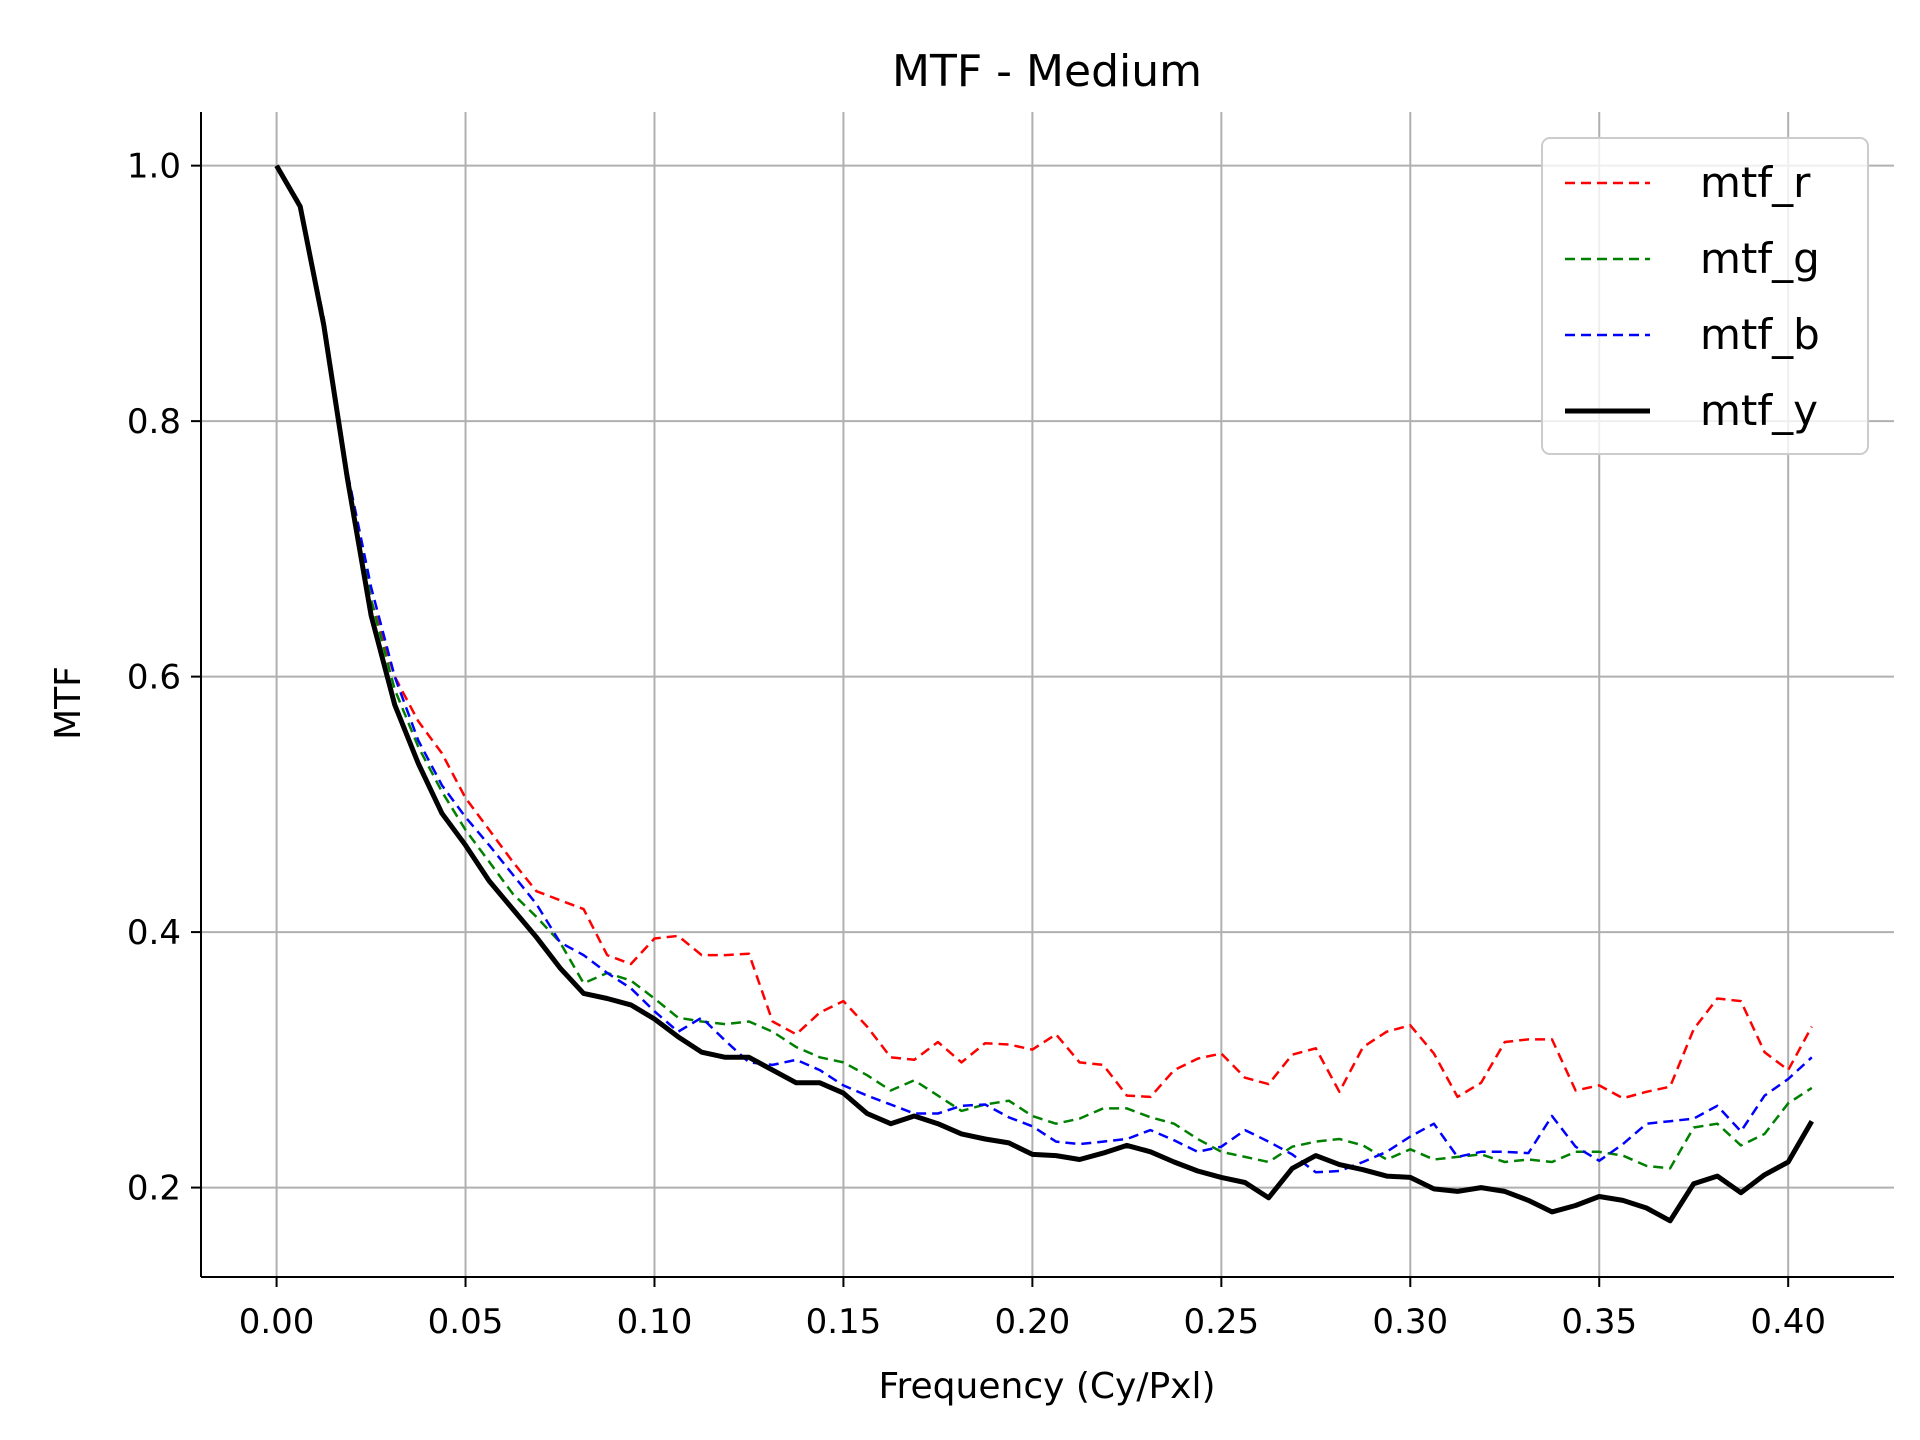  What do you see at coordinates (655, 1322) in the screenshot?
I see `x-tick-label: 0.10` at bounding box center [655, 1322].